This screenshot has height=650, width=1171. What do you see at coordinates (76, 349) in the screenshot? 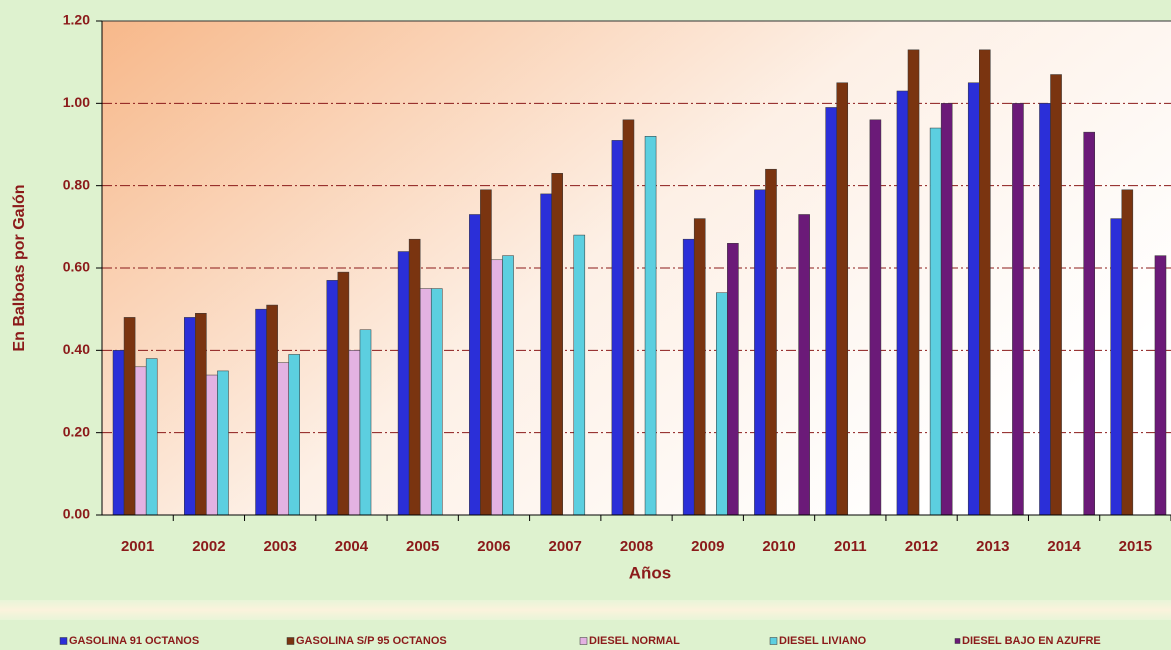
I see `y-tick-label: 0.40` at bounding box center [76, 349].